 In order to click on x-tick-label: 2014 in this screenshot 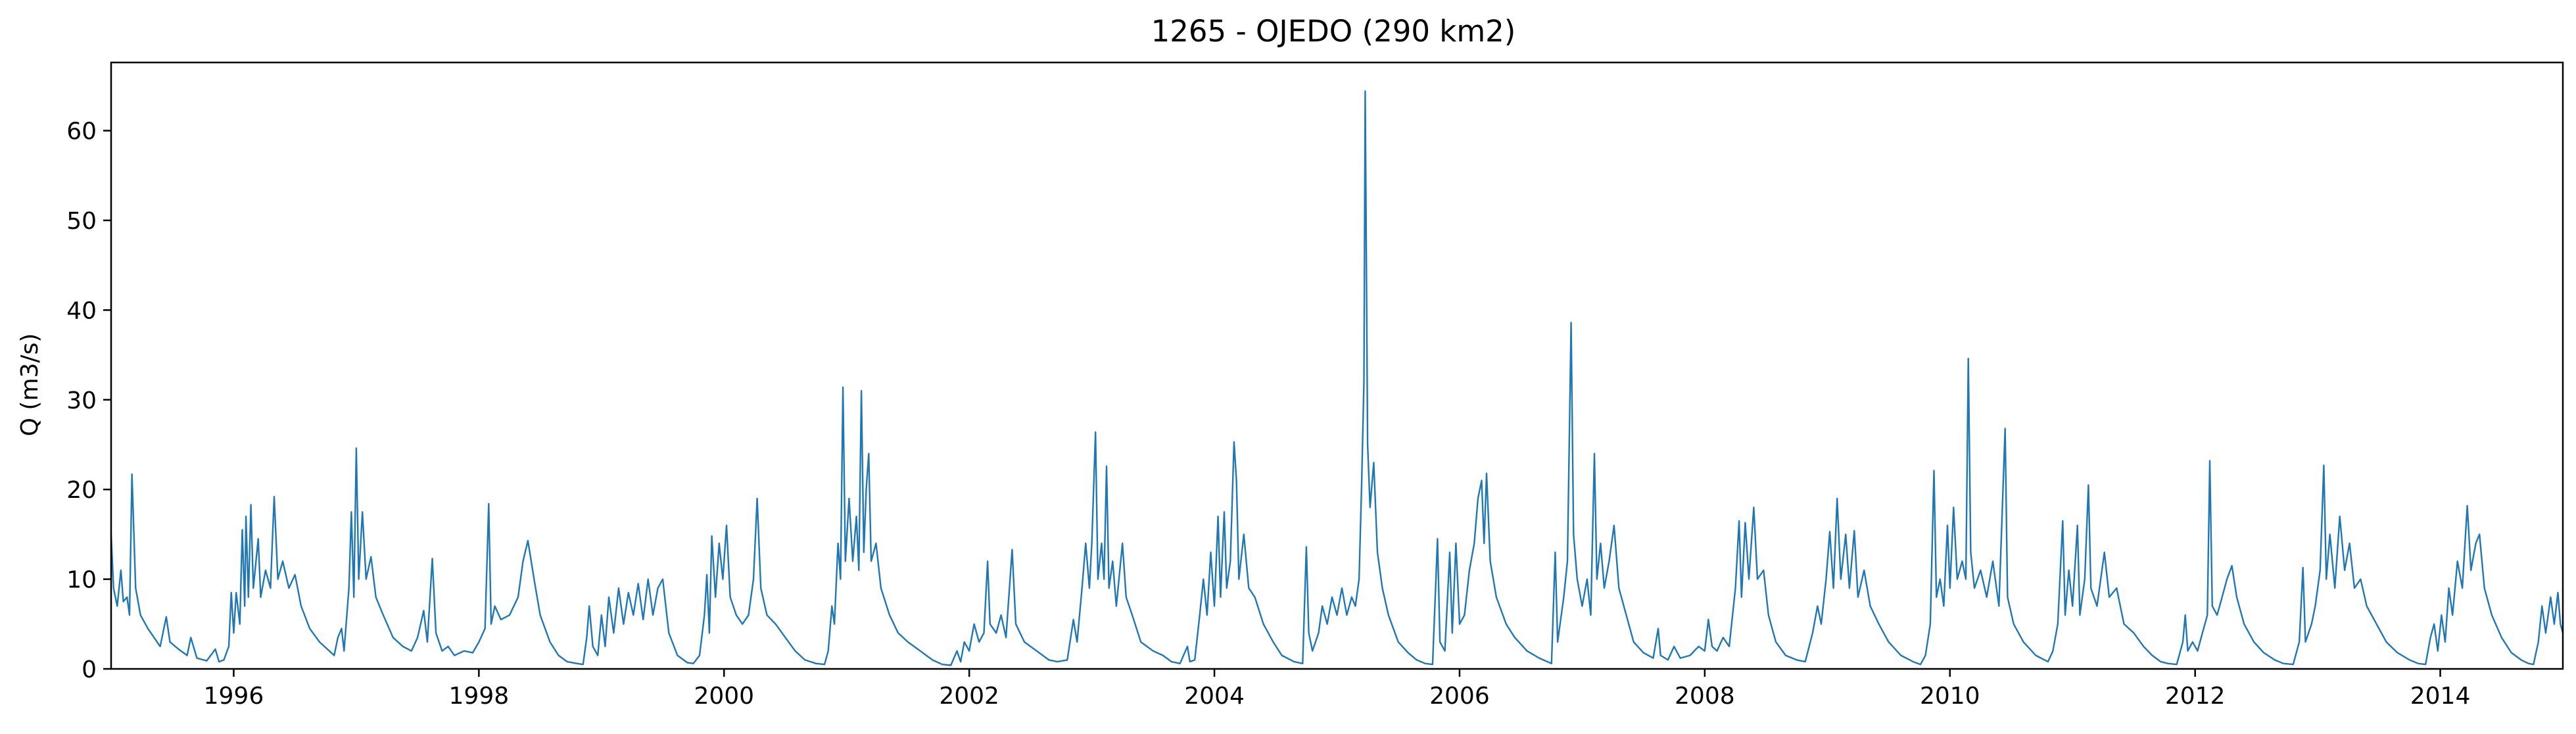, I will do `click(2440, 697)`.